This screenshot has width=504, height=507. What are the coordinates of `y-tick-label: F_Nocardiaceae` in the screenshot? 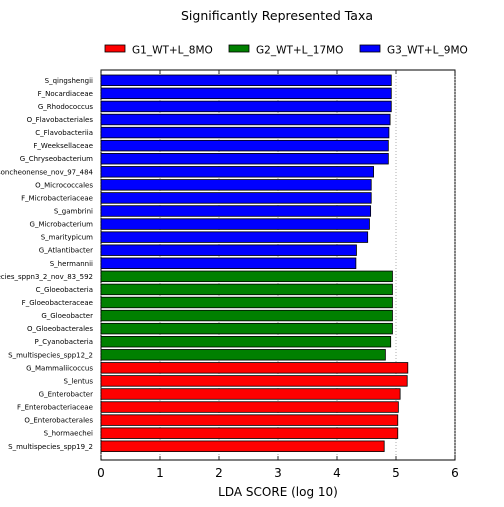 It's located at (65, 94).